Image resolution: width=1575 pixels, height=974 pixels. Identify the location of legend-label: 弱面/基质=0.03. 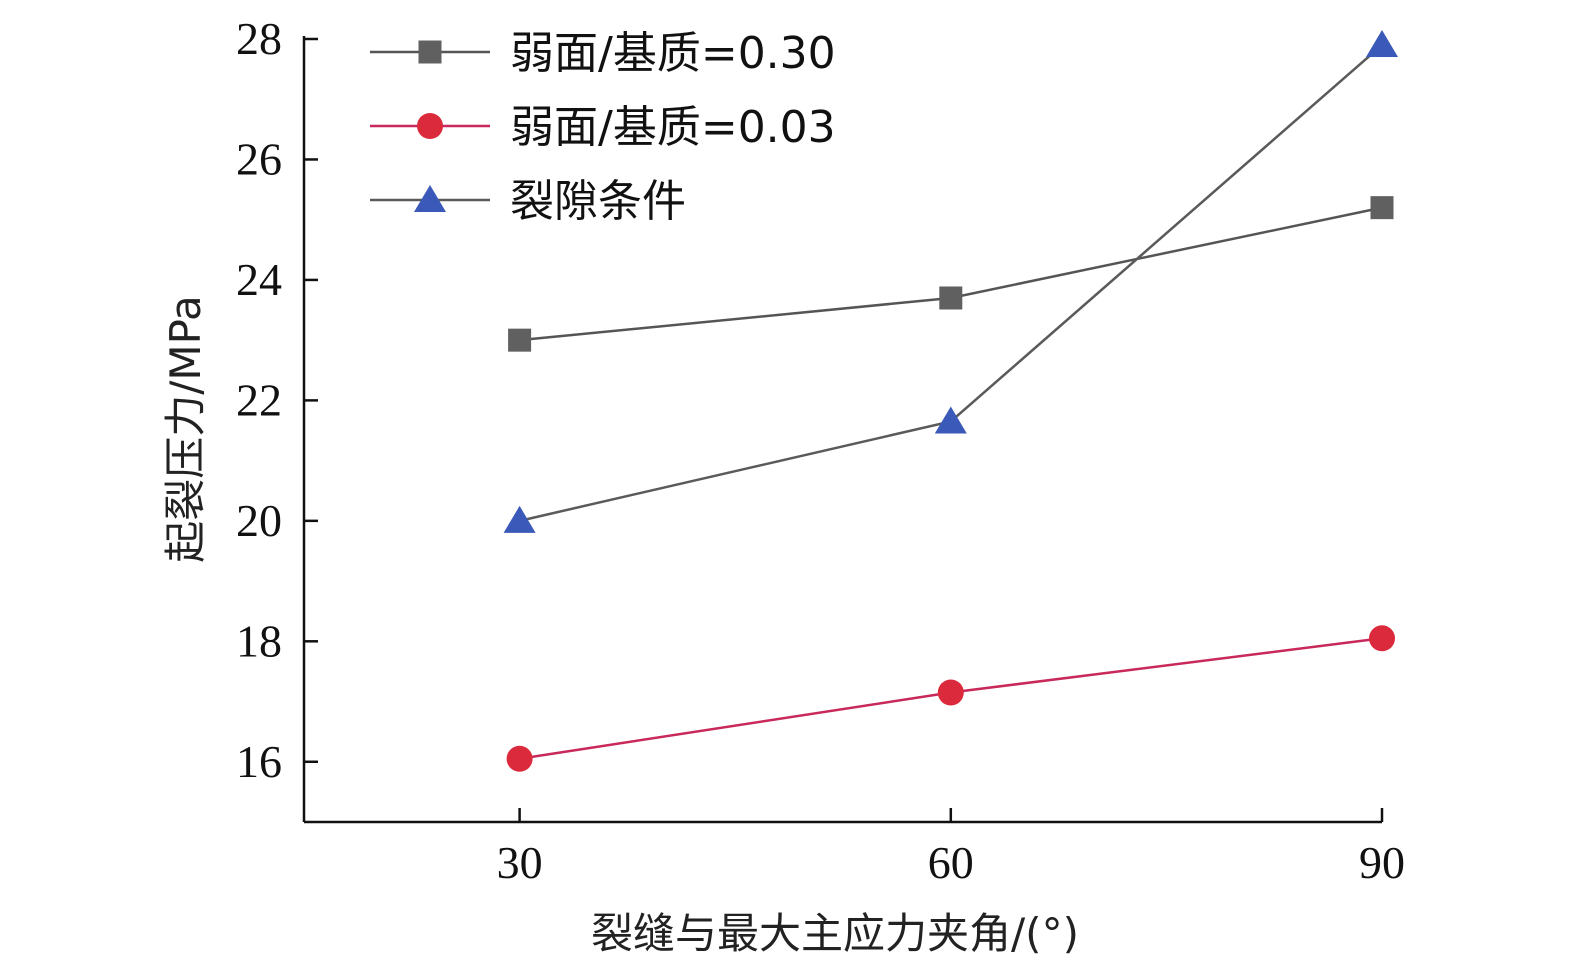
(673, 127).